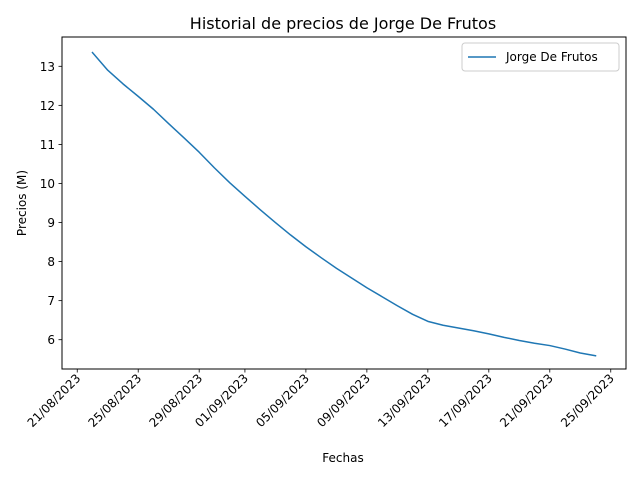 The height and width of the screenshot is (480, 640). Describe the element at coordinates (115, 400) in the screenshot. I see `x-tick-label: 25/08/2023` at that location.